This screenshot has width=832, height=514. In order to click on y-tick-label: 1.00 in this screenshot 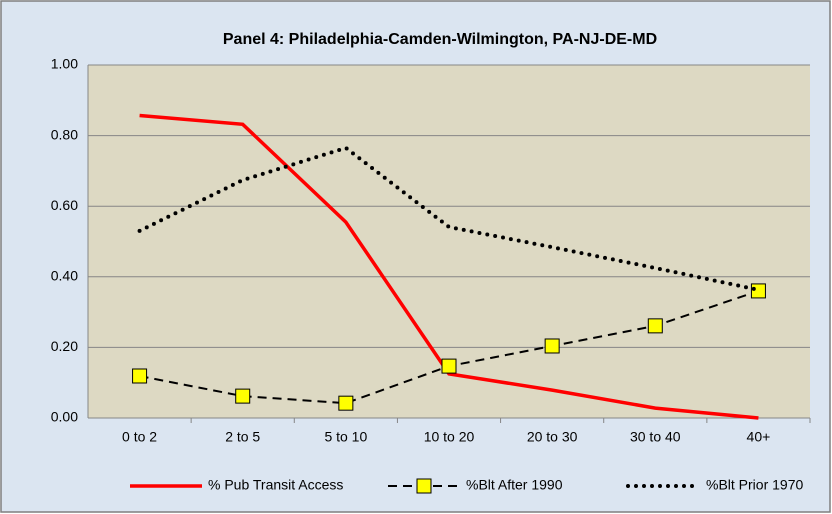, I will do `click(64, 64)`.